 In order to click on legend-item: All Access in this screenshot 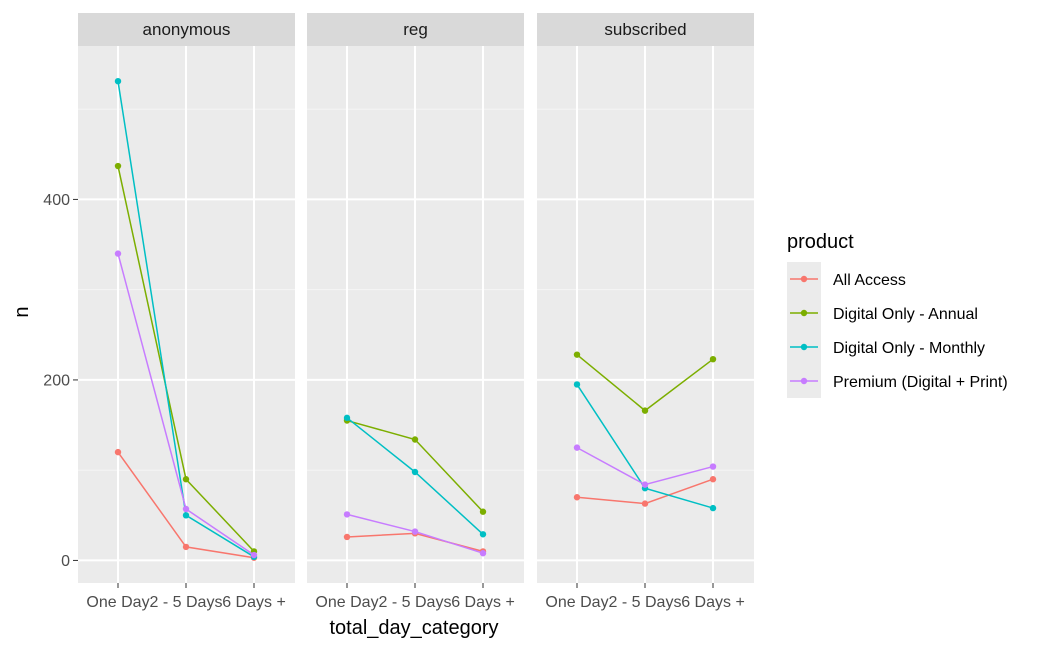, I will do `click(846, 279)`.